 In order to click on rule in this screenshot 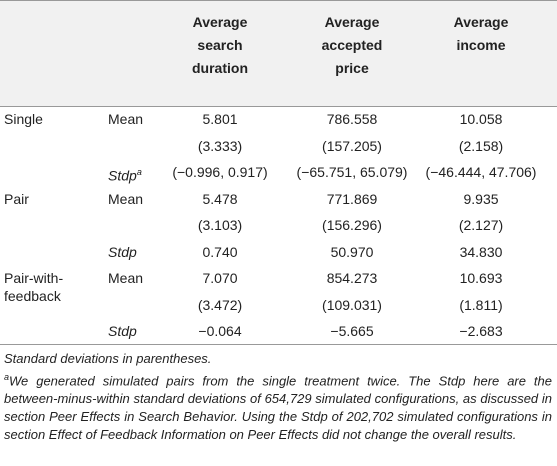, I will do `click(278, 344)`.